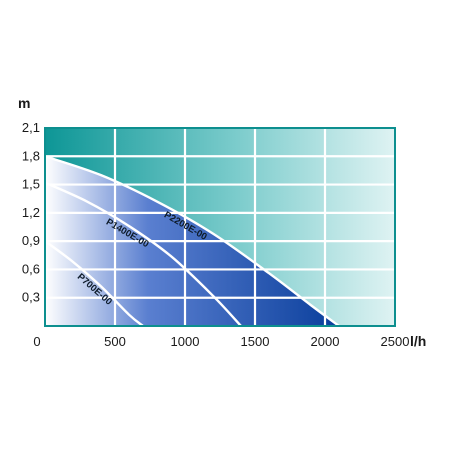 Image resolution: width=452 pixels, height=452 pixels. I want to click on y-tick-label: 0,6, so click(31, 268).